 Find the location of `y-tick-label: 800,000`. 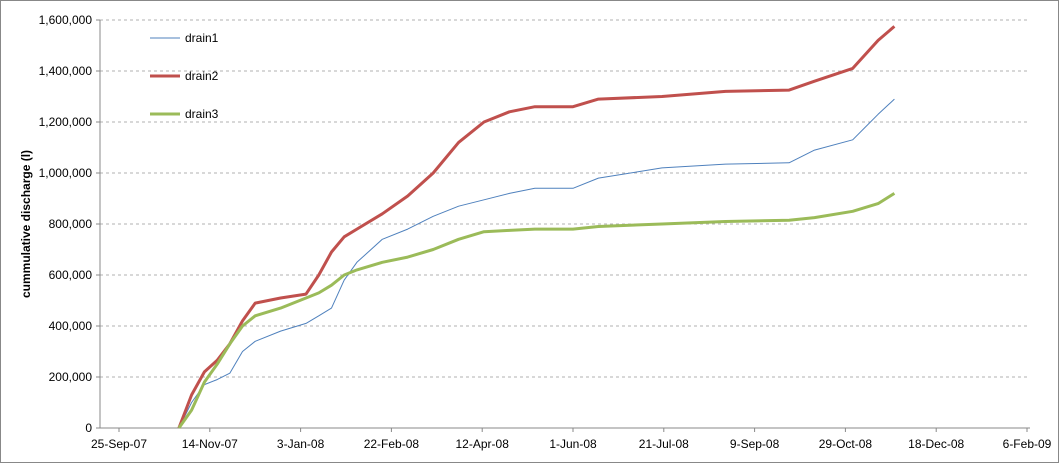

y-tick-label: 800,000 is located at coordinates (71, 224).